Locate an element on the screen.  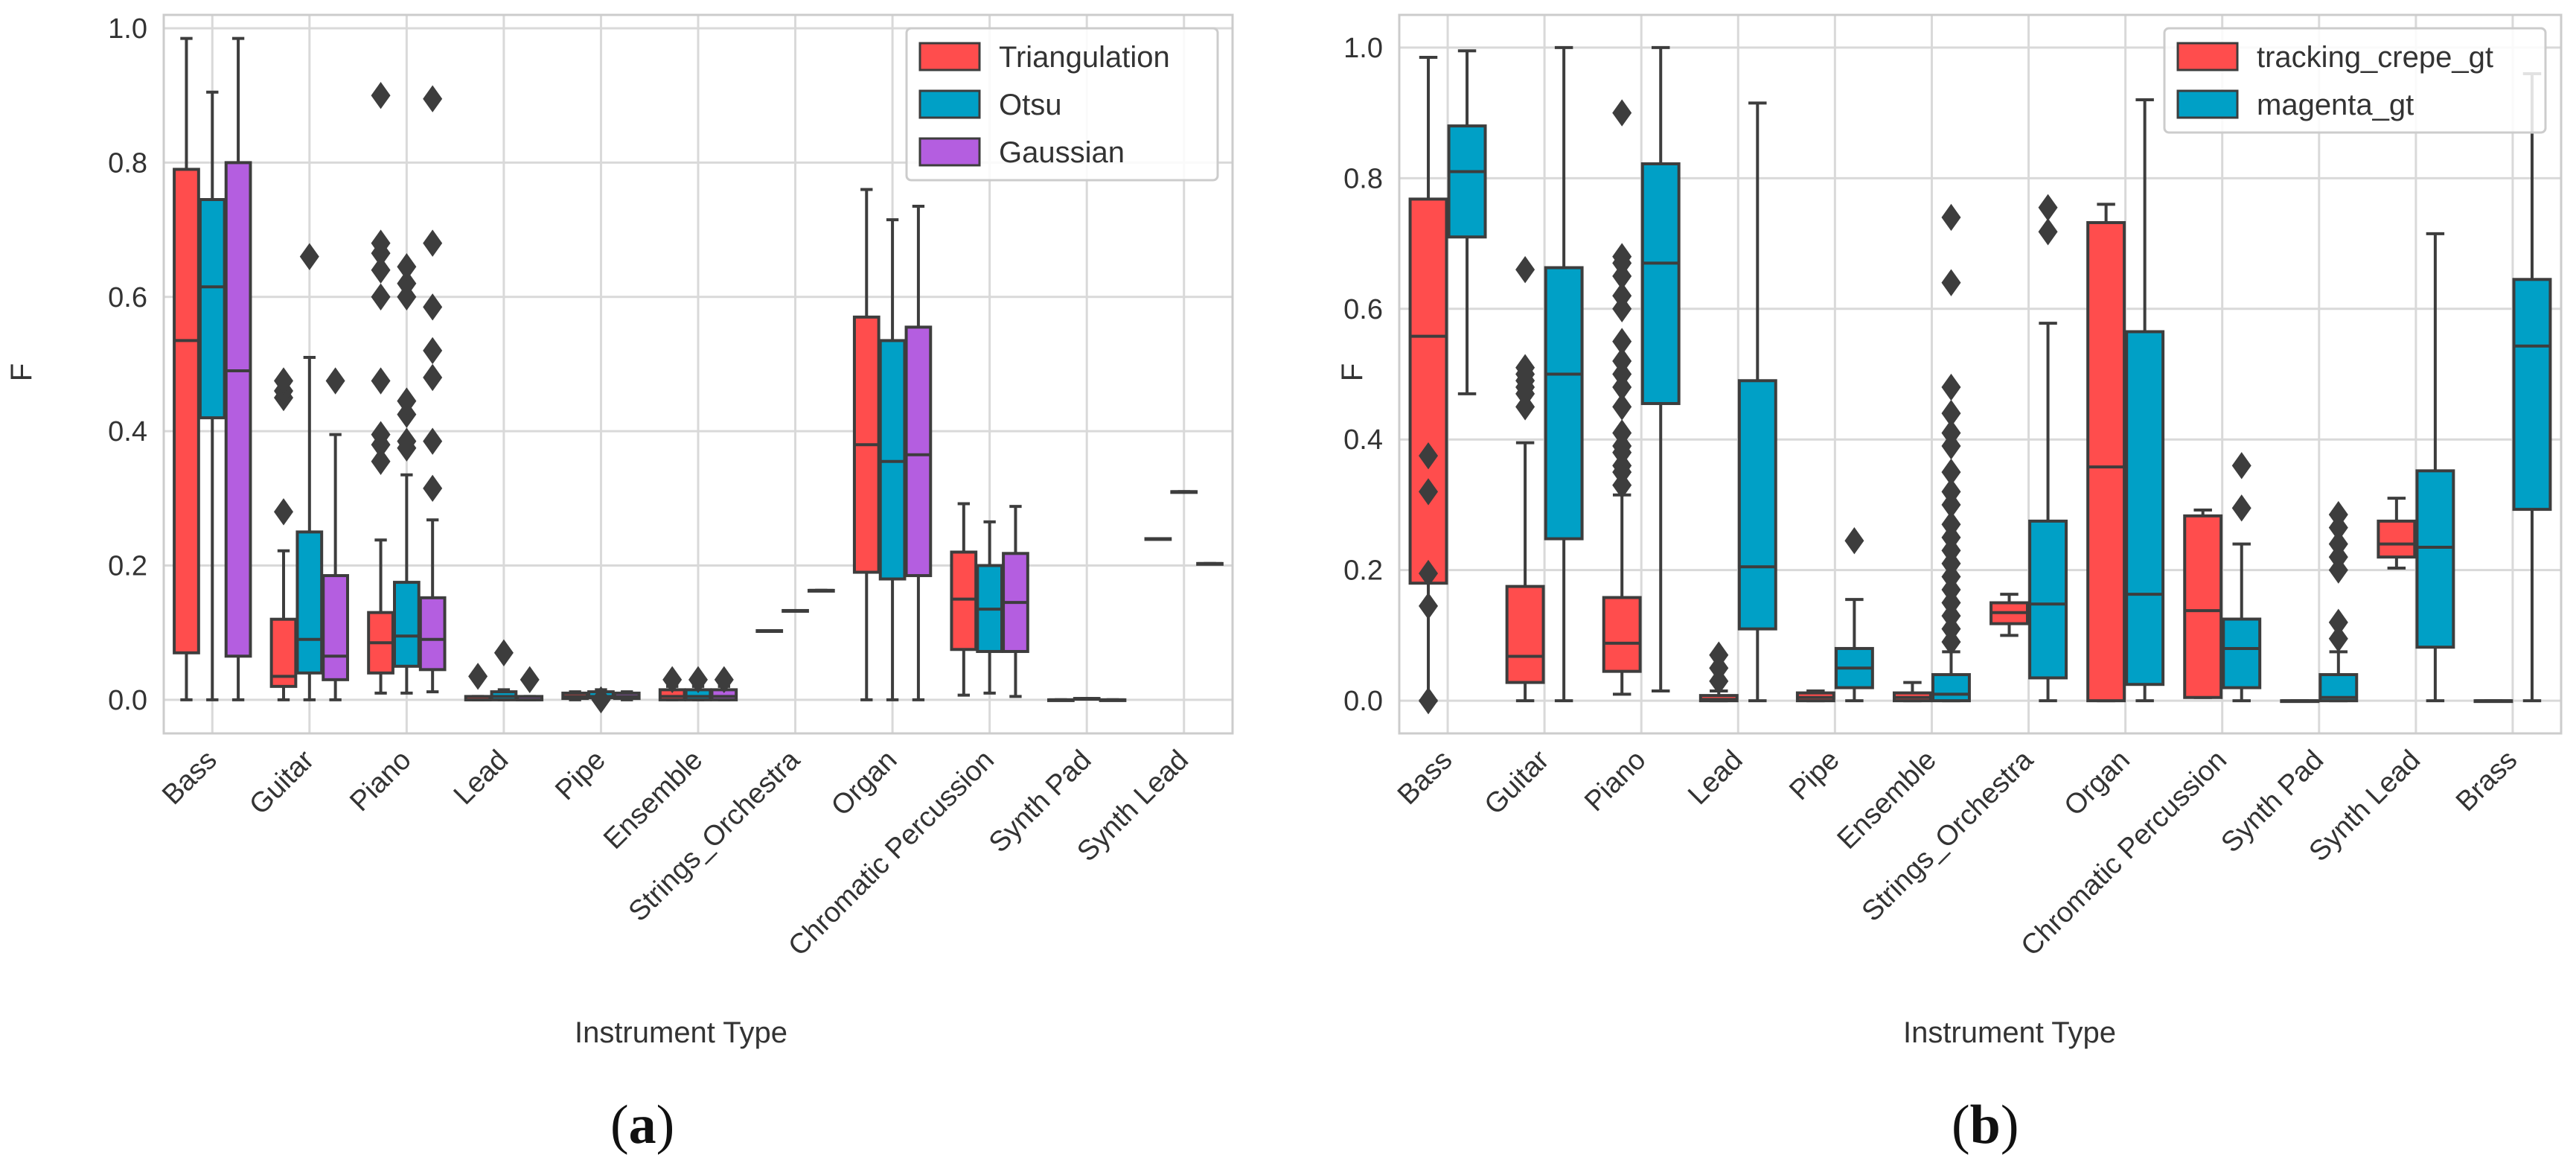
box-tracking_crepe_gt-Pipe is located at coordinates (1815, 696).